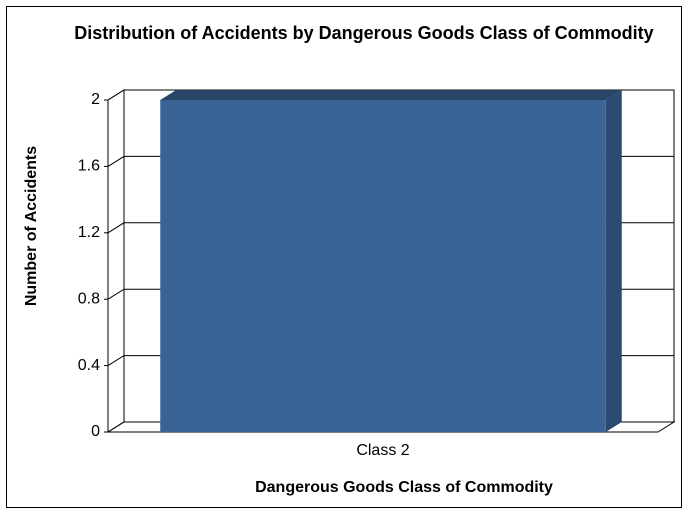 The height and width of the screenshot is (514, 689). Describe the element at coordinates (89, 166) in the screenshot. I see `y-tick-label: 1.6` at that location.